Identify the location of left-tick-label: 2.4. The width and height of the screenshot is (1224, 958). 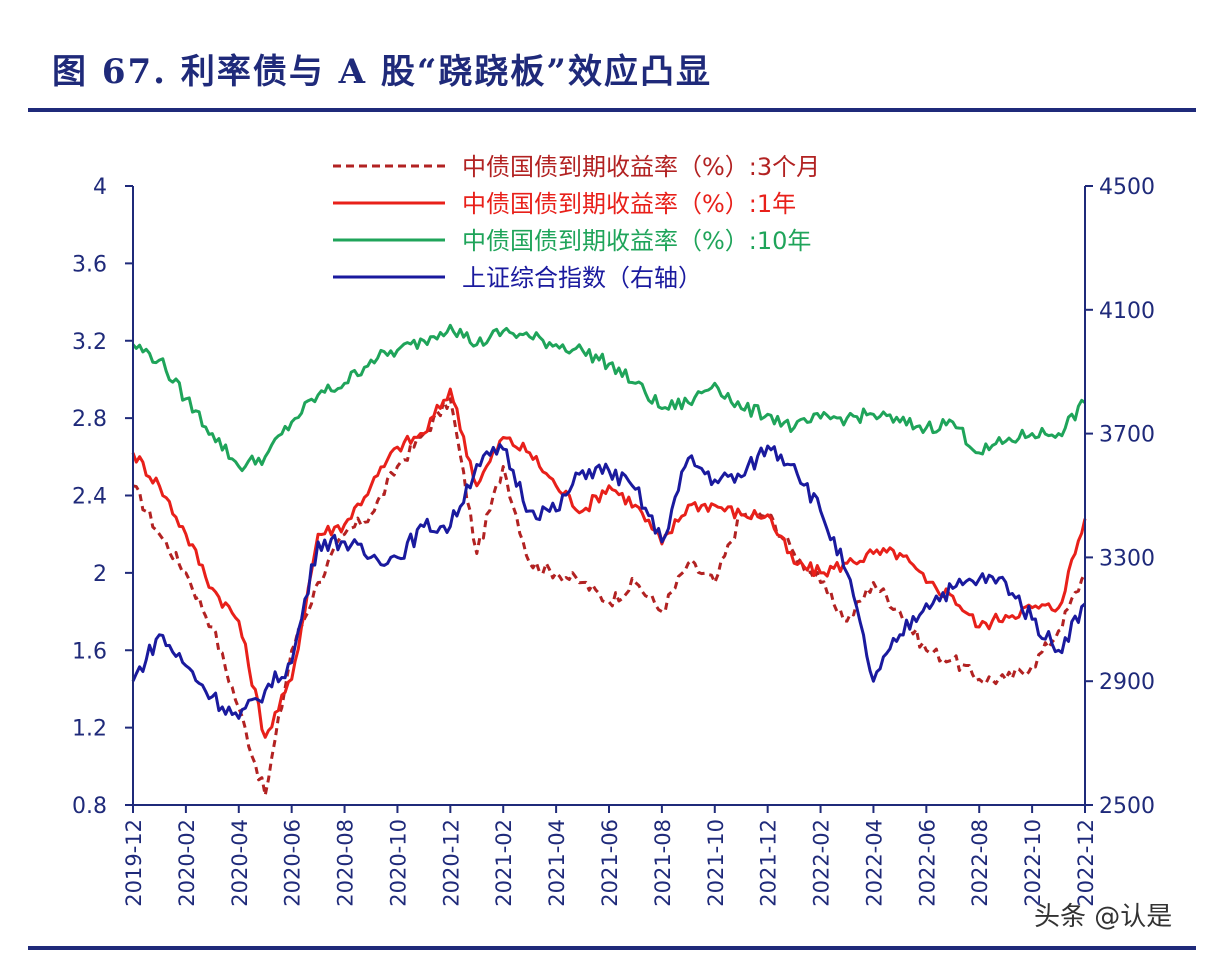
(89, 497).